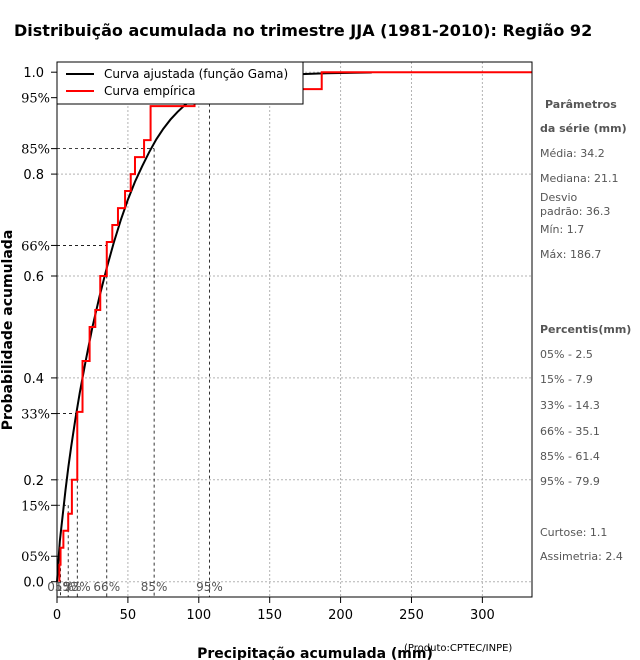 The width and height of the screenshot is (640, 660). What do you see at coordinates (570, 405) in the screenshot?
I see `percentile-33: 33% - 14.3` at bounding box center [570, 405].